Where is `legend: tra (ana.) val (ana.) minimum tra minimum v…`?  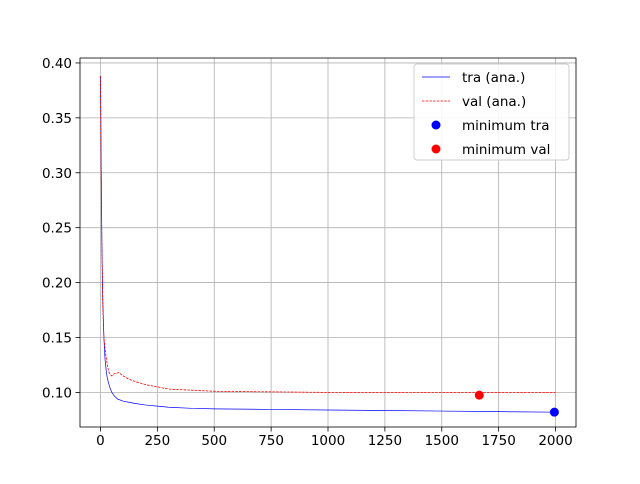
legend: tra (ana.) val (ana.) minimum tra minimum v… is located at coordinates (491, 112).